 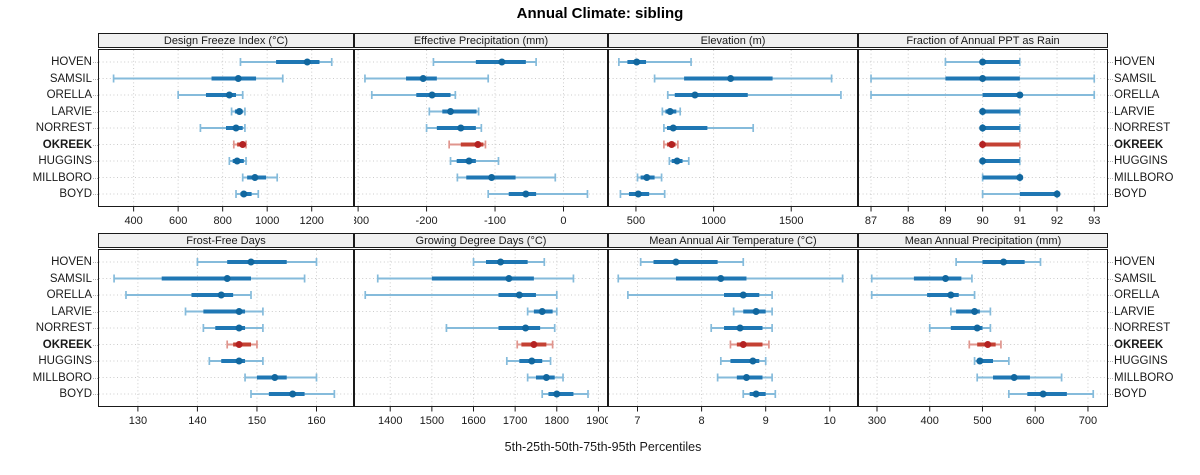 I want to click on panel-plot-elevation-m: 500 1000 1500, so click(x=733, y=138).